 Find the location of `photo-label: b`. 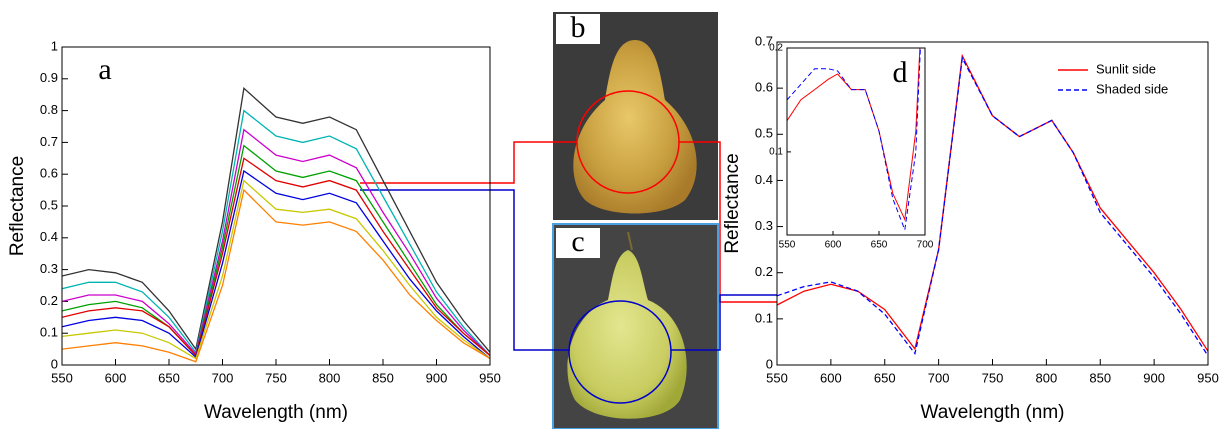

photo-label: b is located at coordinates (578, 27).